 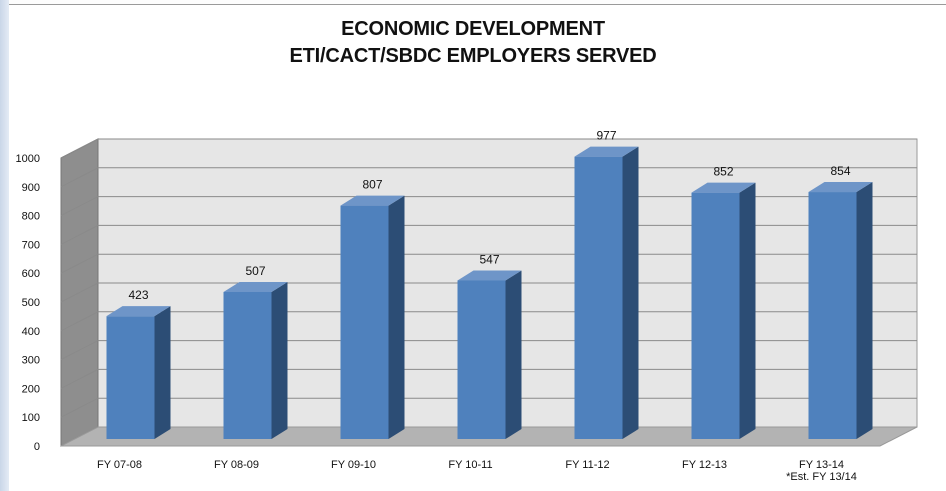 What do you see at coordinates (587, 465) in the screenshot?
I see `x-category-label: FY 11-12` at bounding box center [587, 465].